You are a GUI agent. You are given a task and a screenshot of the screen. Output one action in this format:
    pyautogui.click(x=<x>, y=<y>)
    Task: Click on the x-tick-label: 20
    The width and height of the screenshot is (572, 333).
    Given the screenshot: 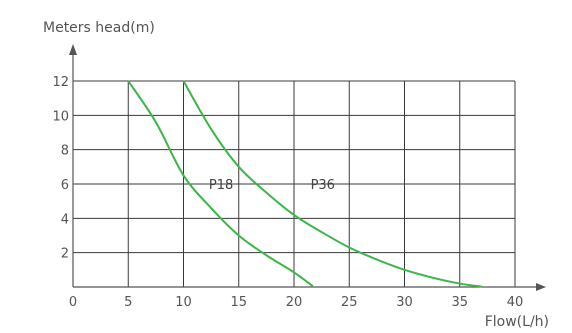 What is the action you would take?
    pyautogui.click(x=294, y=302)
    